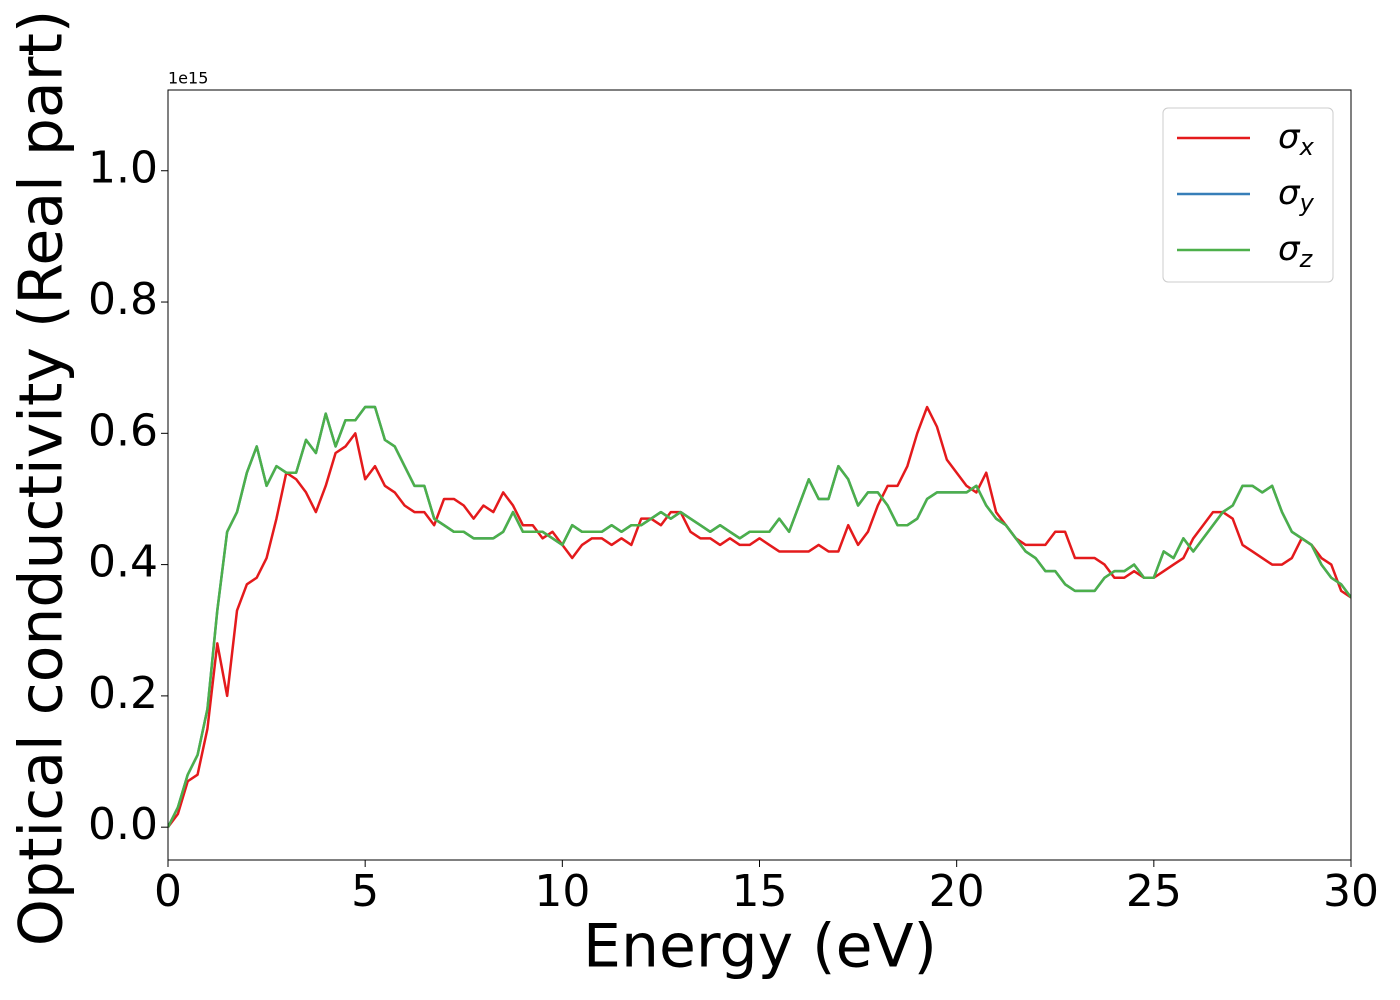  I want to click on legend-label: σz, so click(1296, 251).